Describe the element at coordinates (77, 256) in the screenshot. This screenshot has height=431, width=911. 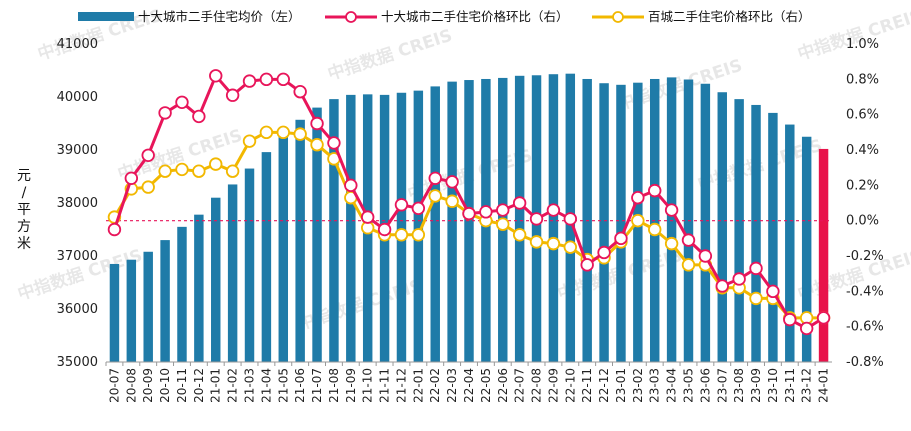
I see `left-axis-tick-label: 37000` at that location.